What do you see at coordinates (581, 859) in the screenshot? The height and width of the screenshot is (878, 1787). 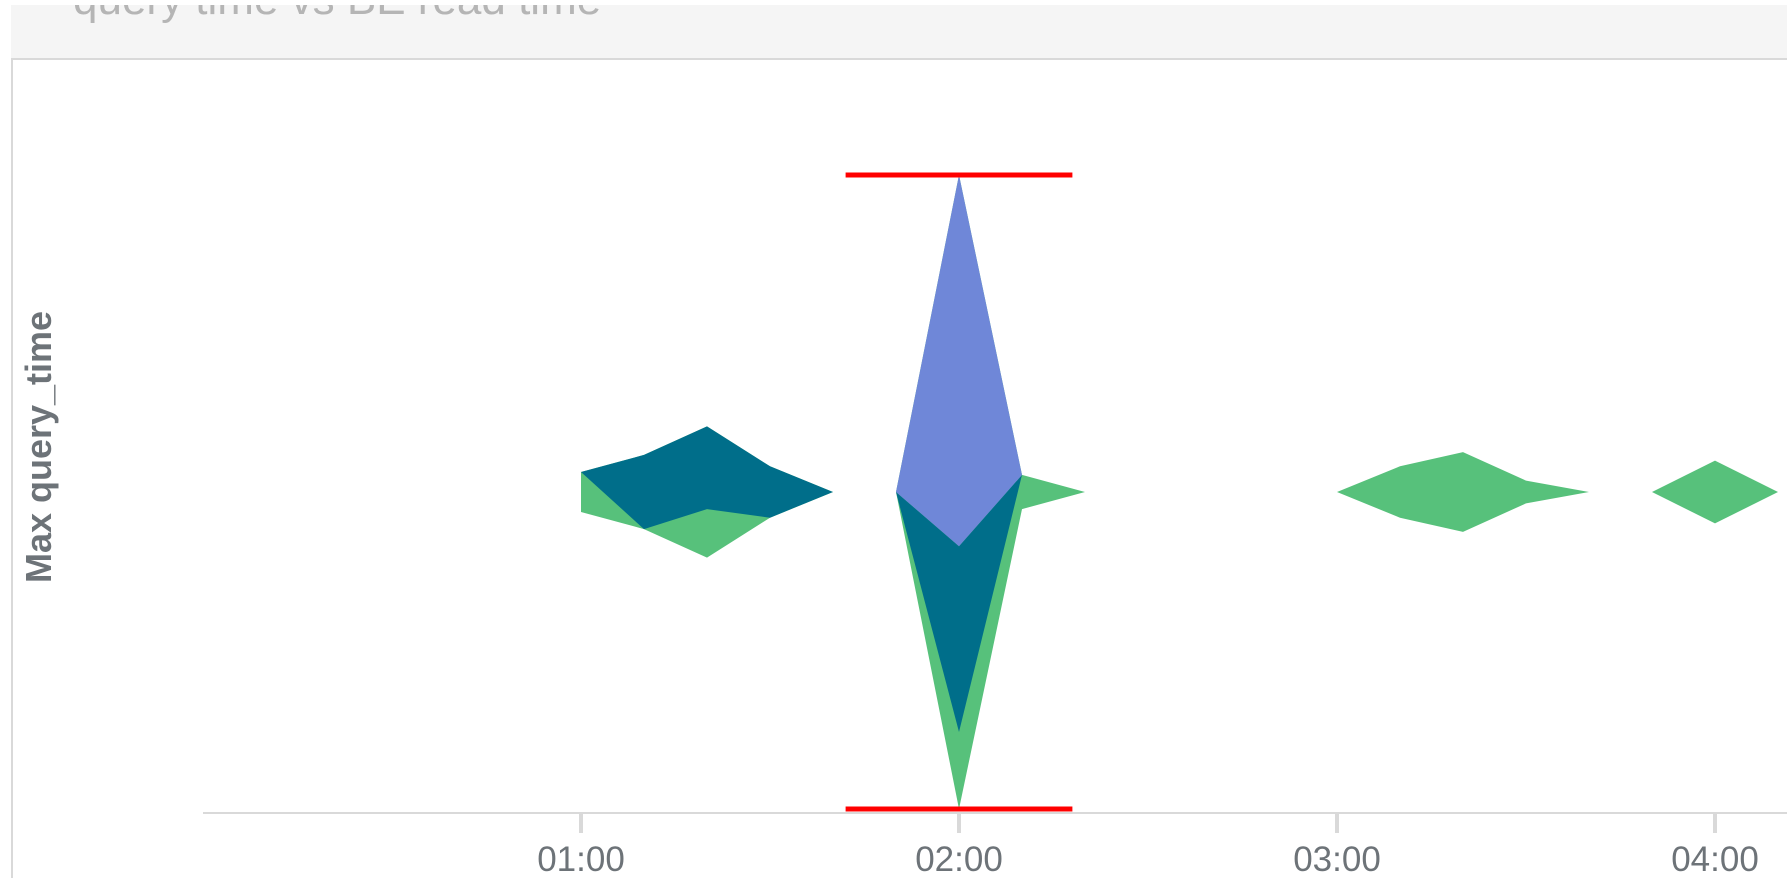 I see `x-tick-label: 01:00` at bounding box center [581, 859].